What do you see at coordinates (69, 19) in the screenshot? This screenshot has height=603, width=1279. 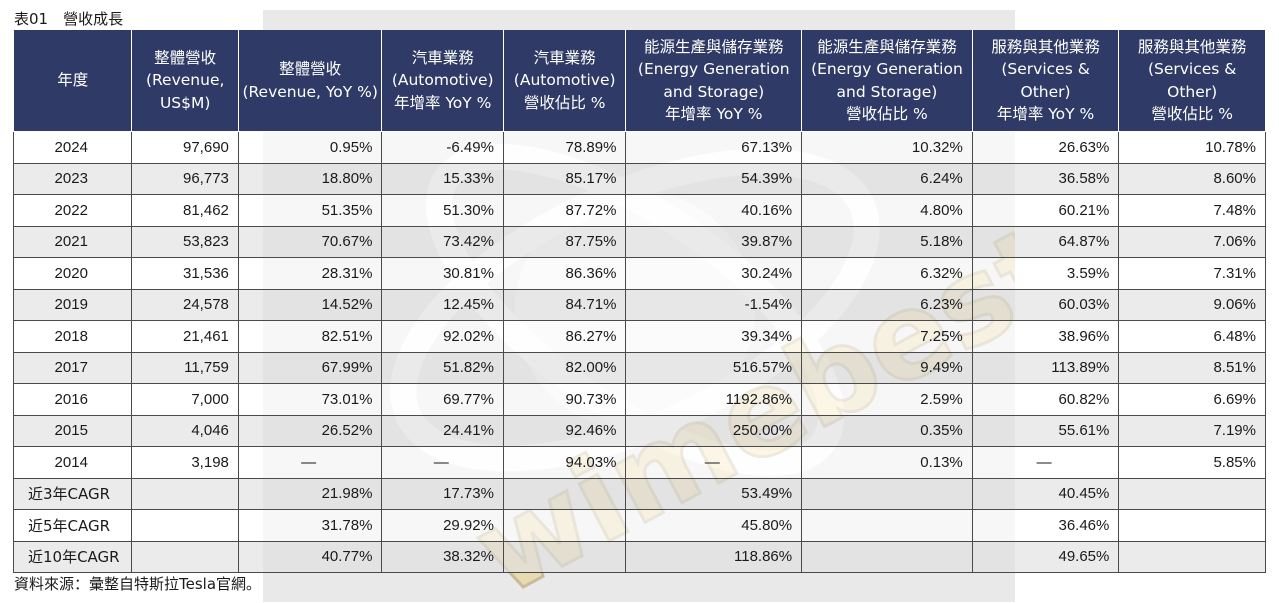 I see `table-caption: 表01 營收成長` at bounding box center [69, 19].